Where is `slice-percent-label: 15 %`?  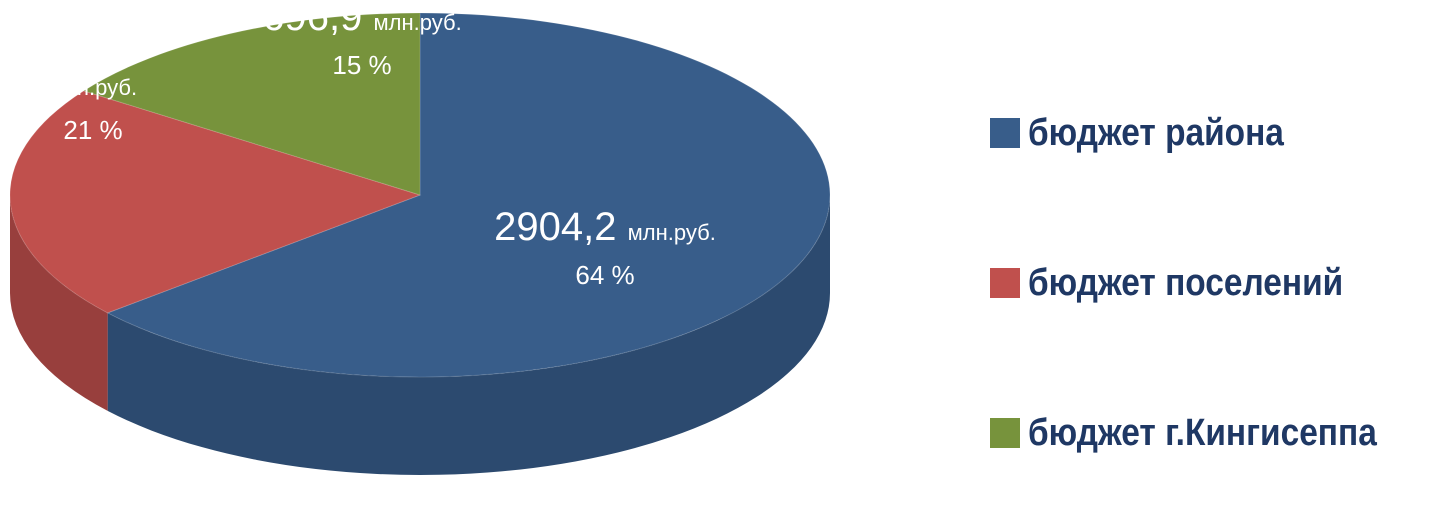
slice-percent-label: 15 % is located at coordinates (361, 65).